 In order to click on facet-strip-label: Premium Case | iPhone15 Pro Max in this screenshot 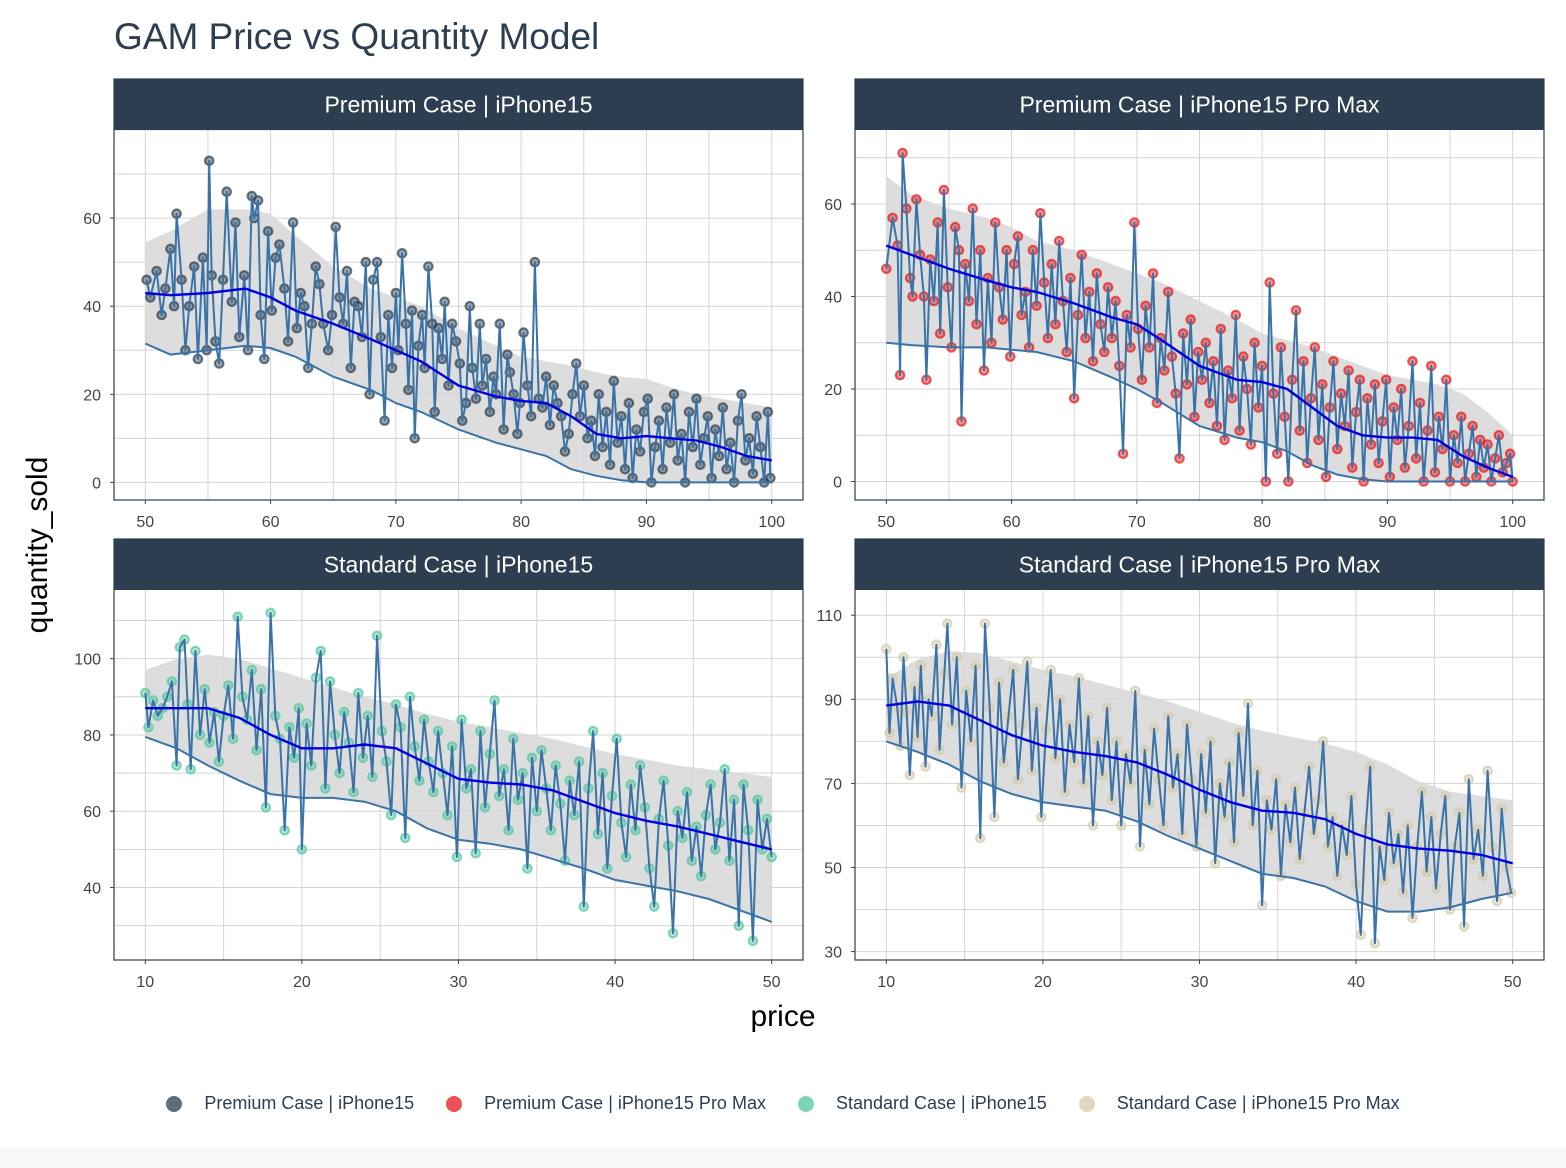, I will do `click(1199, 105)`.